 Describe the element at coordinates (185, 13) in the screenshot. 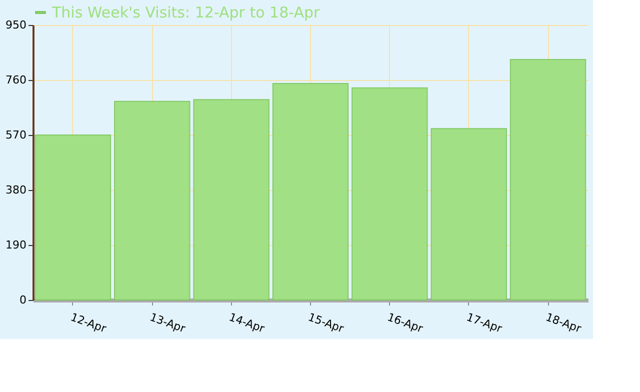

I see `legend-label: This Week's Visits: 12-Apr to 18-Apr` at that location.